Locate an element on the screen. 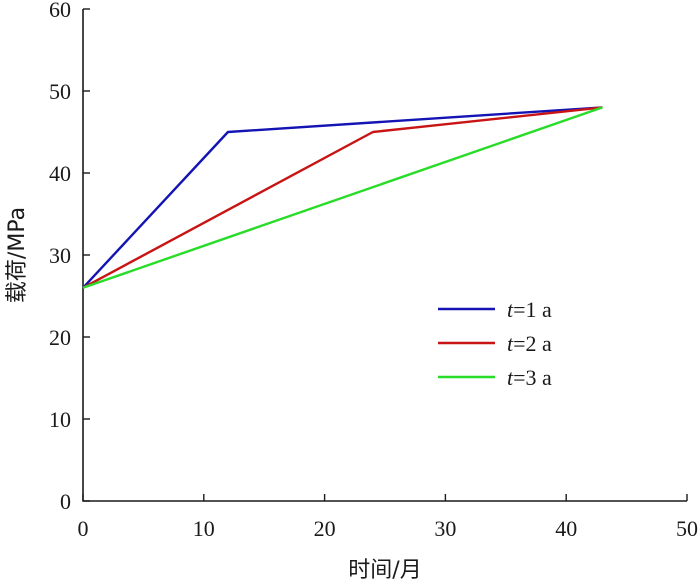  x-tick-label: 20 is located at coordinates (325, 528).